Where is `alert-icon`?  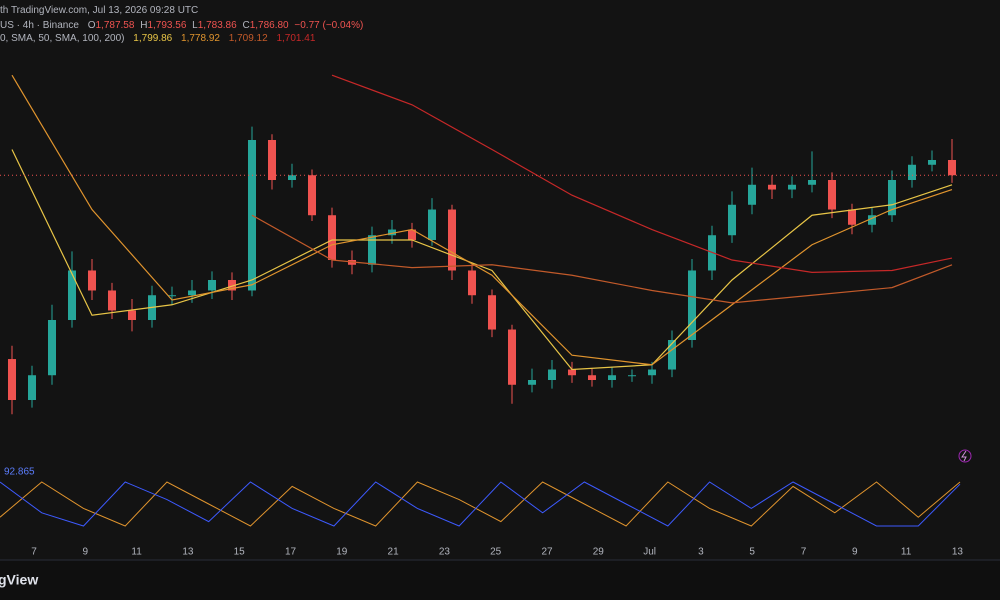
alert-icon is located at coordinates (965, 456).